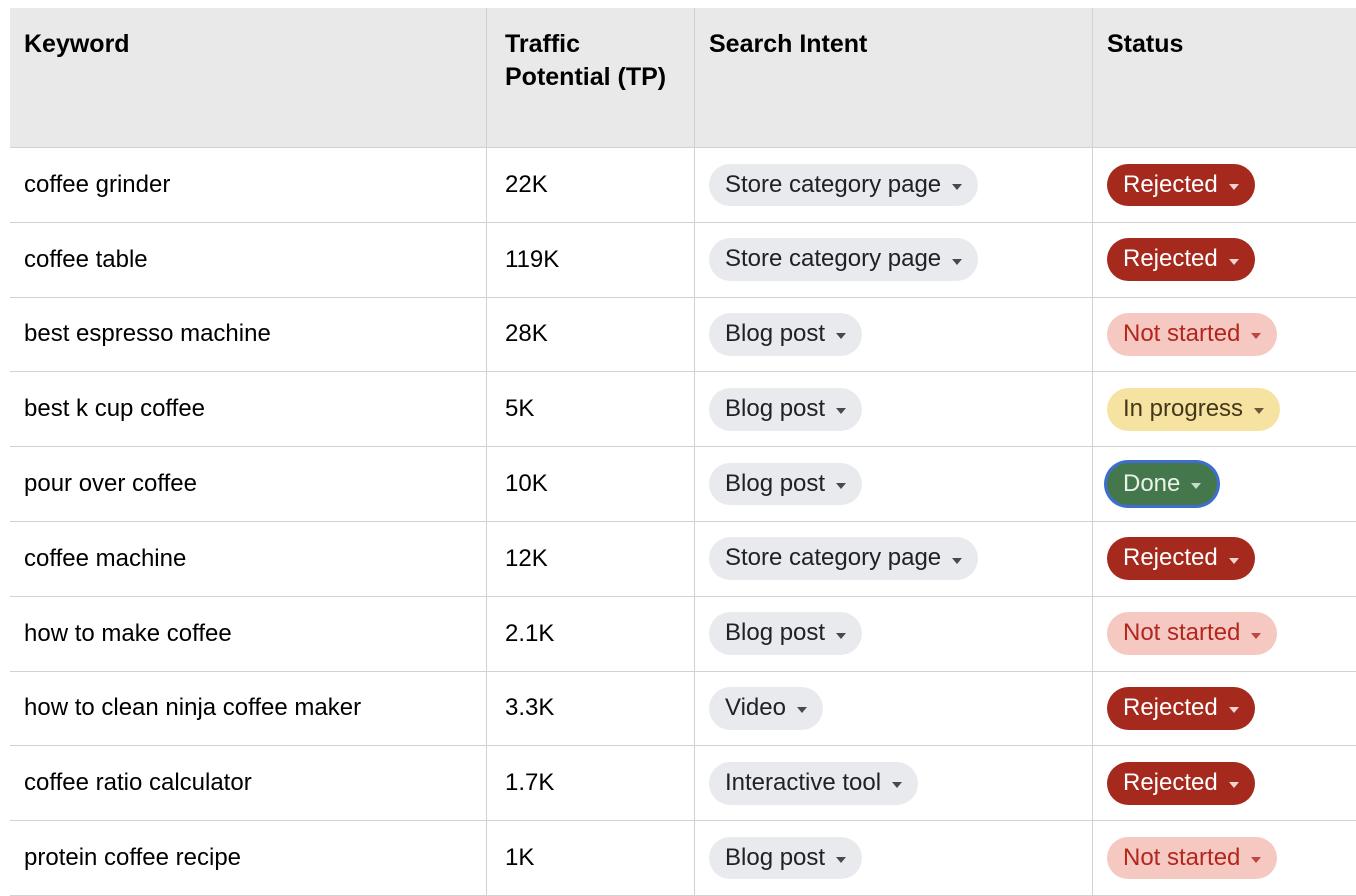 The width and height of the screenshot is (1356, 896). Describe the element at coordinates (591, 708) in the screenshot. I see `traffic-potential-cell: 3.3K` at that location.